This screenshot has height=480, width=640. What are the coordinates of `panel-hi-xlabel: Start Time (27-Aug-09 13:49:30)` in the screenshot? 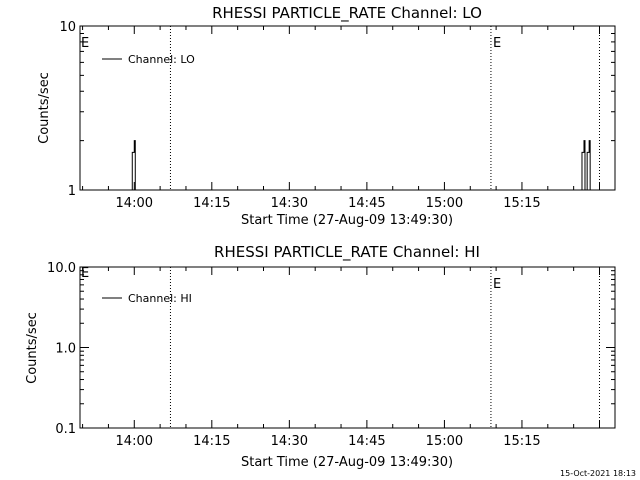 It's located at (347, 462).